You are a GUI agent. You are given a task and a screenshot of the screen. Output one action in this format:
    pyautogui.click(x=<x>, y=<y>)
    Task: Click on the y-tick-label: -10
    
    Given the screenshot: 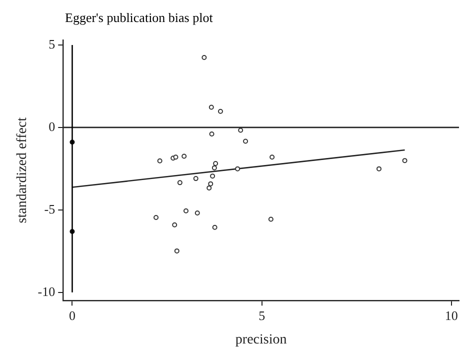 What is the action you would take?
    pyautogui.click(x=47, y=291)
    